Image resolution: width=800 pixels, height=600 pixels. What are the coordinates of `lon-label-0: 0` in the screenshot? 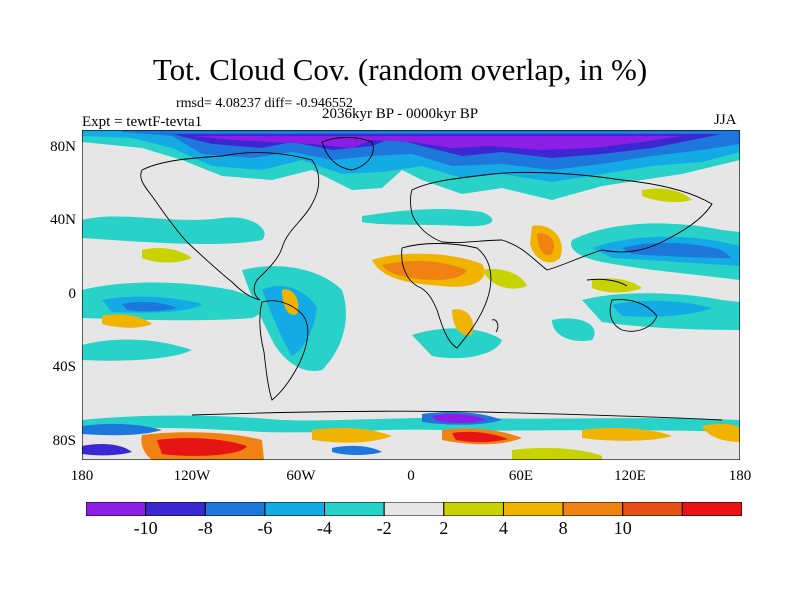 It's located at (411, 476).